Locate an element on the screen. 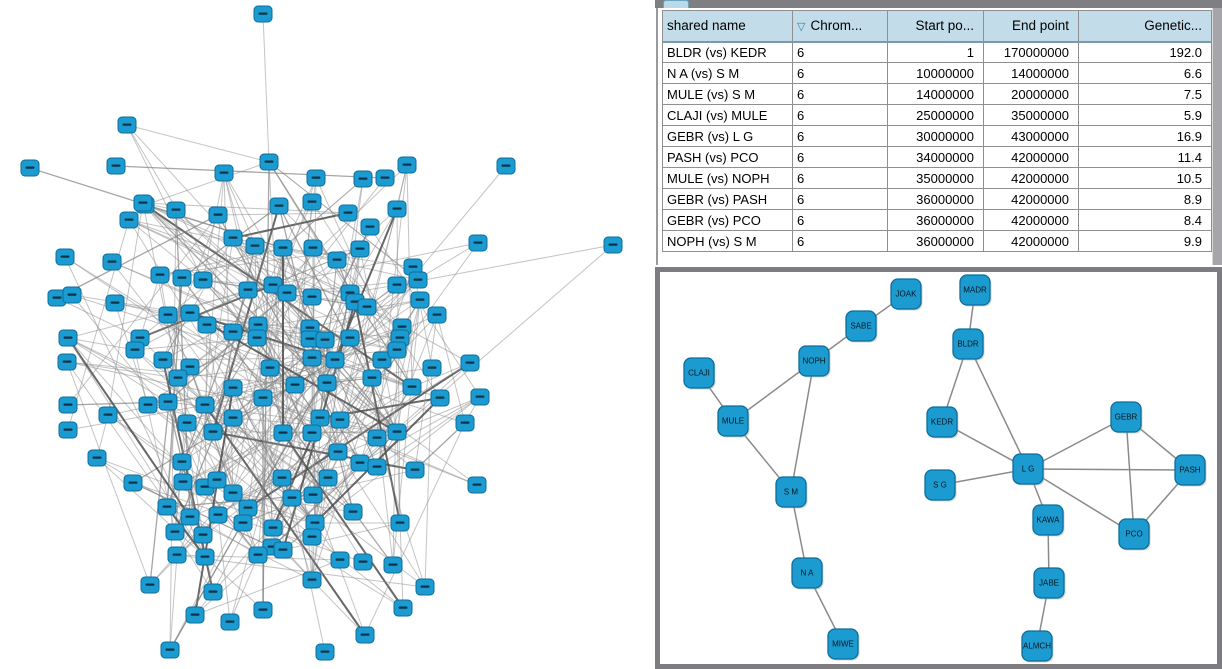 The width and height of the screenshot is (1222, 669). table-row: MULE (vs) S M 6 14000000 20000000 7.5 is located at coordinates (937, 94).